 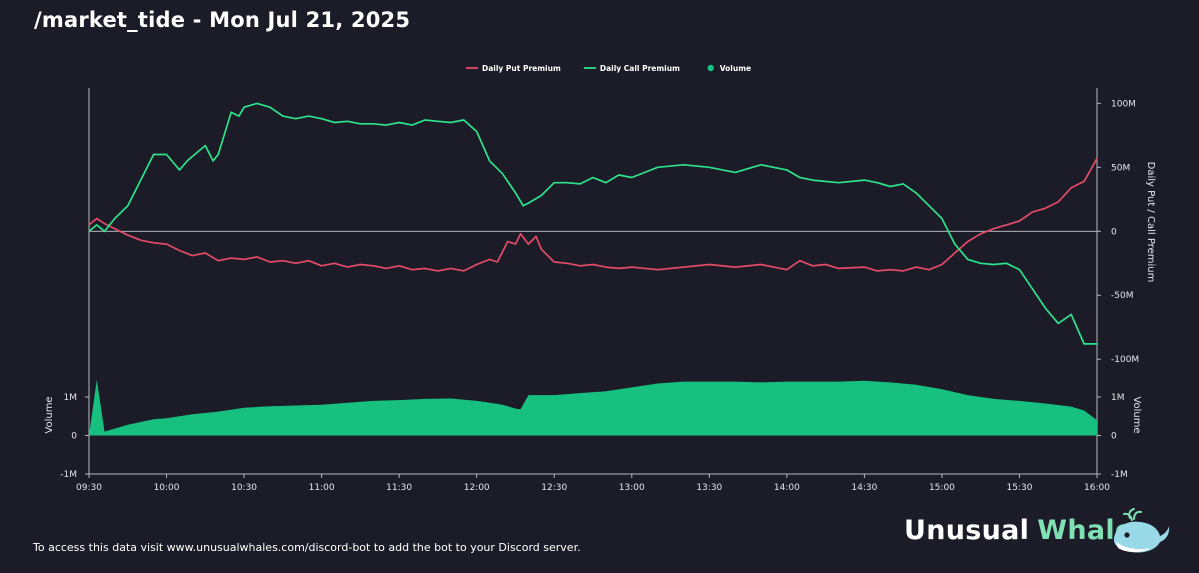 What do you see at coordinates (1019, 488) in the screenshot?
I see `x-tick-label: 15:30` at bounding box center [1019, 488].